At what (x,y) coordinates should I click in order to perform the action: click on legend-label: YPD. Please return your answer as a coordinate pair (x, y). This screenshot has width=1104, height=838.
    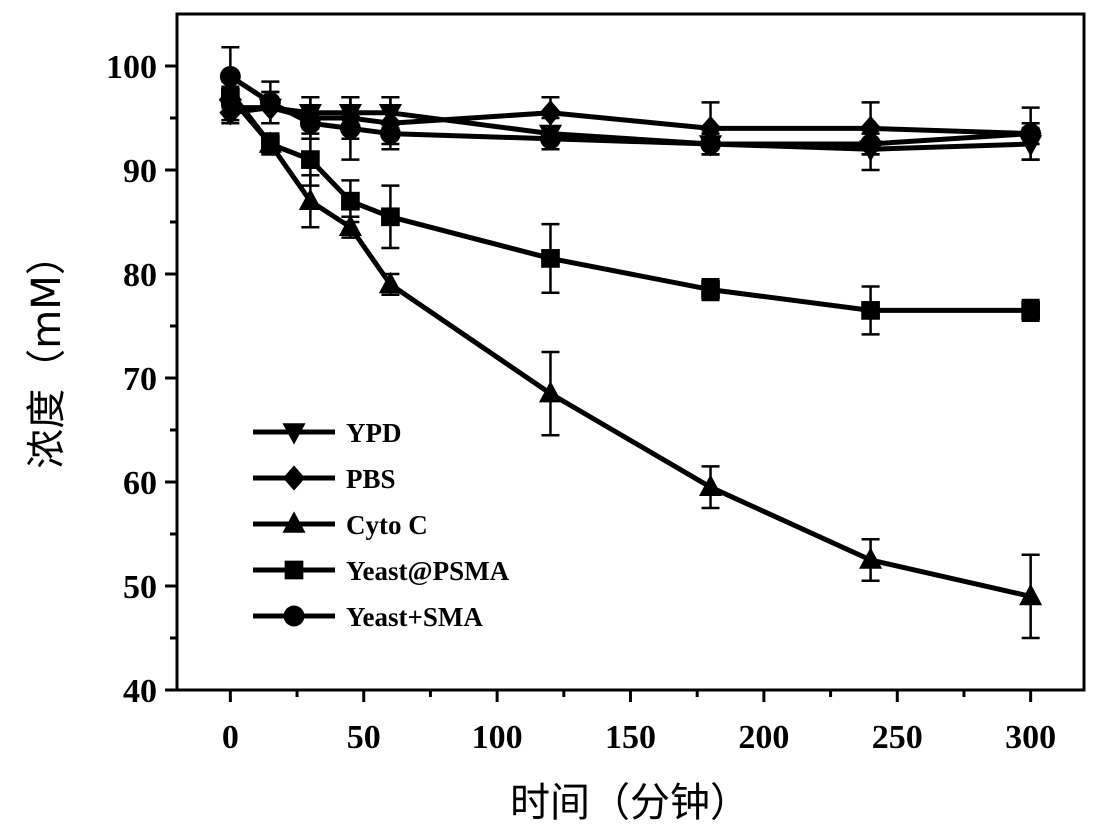
    Looking at the image, I should click on (374, 433).